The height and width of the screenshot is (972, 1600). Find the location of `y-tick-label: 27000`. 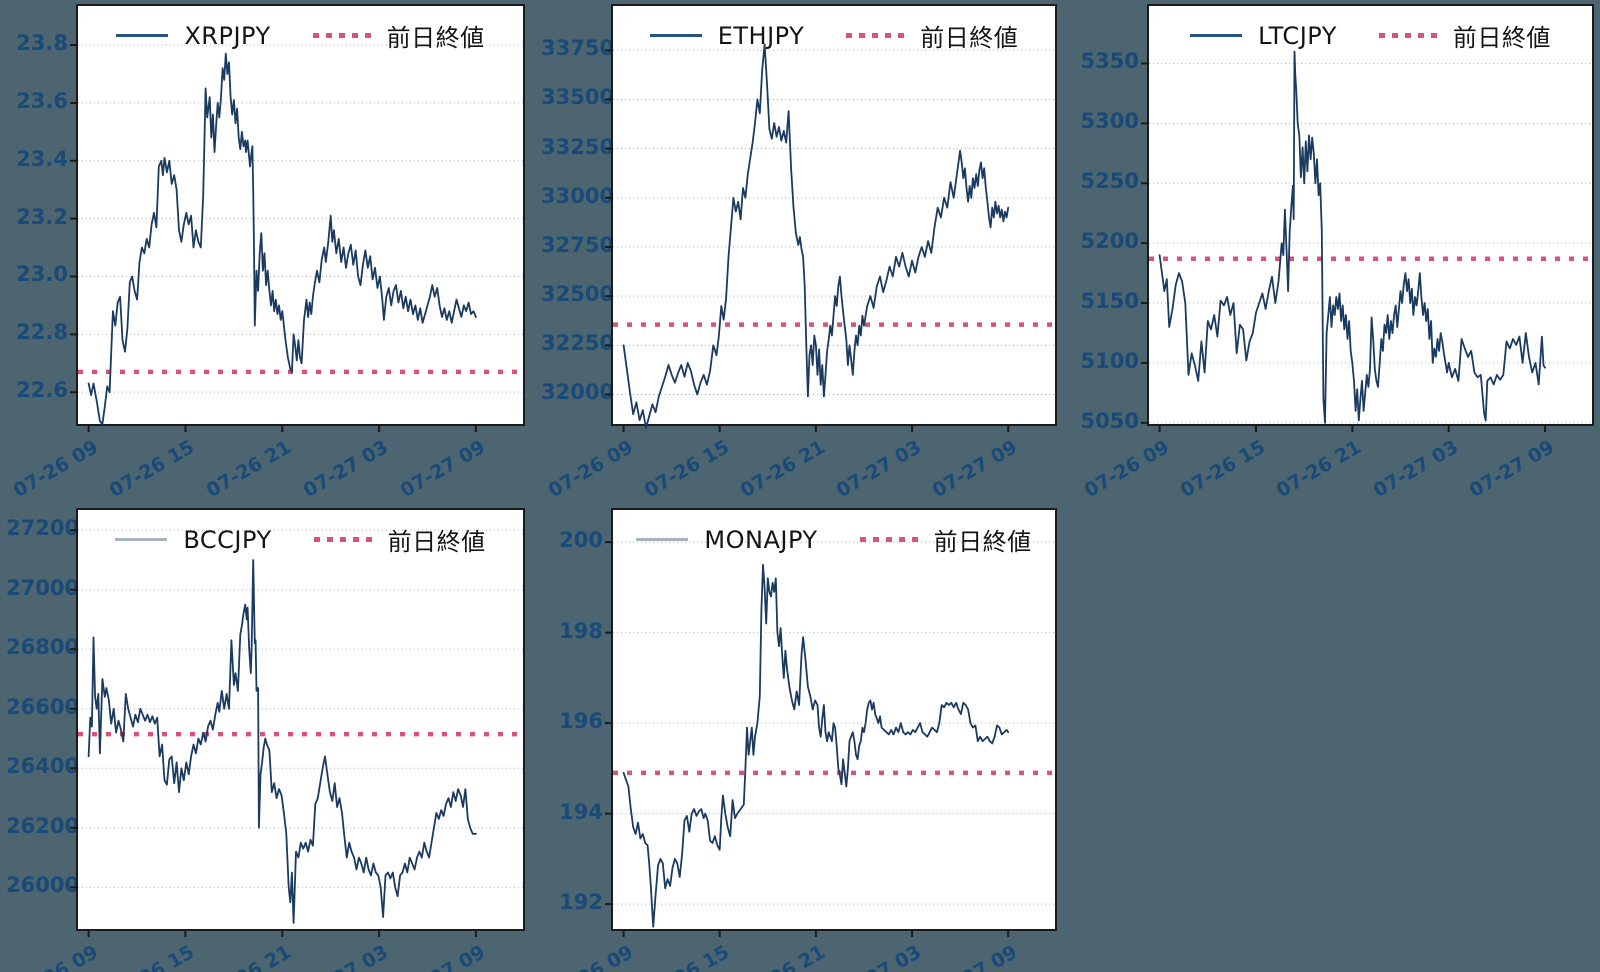

y-tick-label: 27000 is located at coordinates (43, 587).